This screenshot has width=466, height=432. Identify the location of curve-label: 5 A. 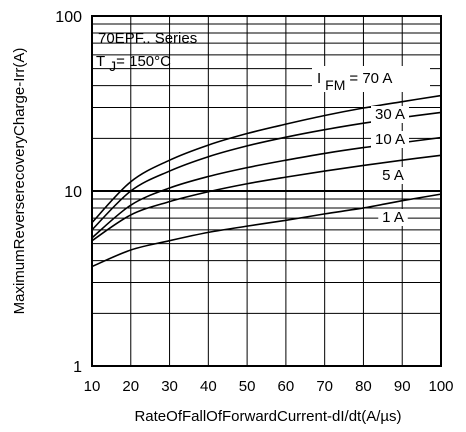
(393, 175).